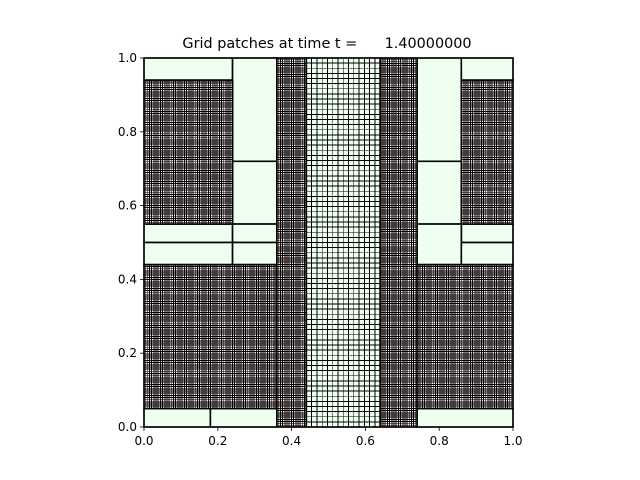  Describe the element at coordinates (512, 441) in the screenshot. I see `x-tick-label: 1.0` at that location.